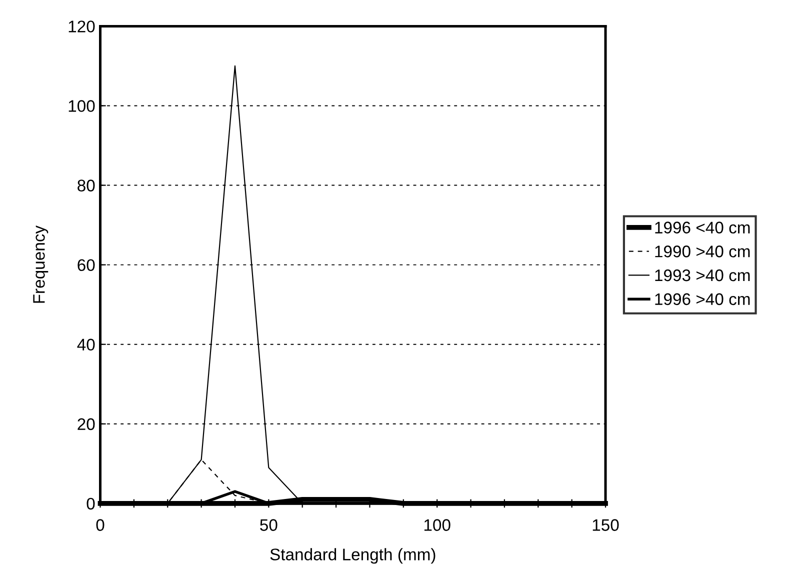  I want to click on x-tick-label: 50, so click(269, 525).